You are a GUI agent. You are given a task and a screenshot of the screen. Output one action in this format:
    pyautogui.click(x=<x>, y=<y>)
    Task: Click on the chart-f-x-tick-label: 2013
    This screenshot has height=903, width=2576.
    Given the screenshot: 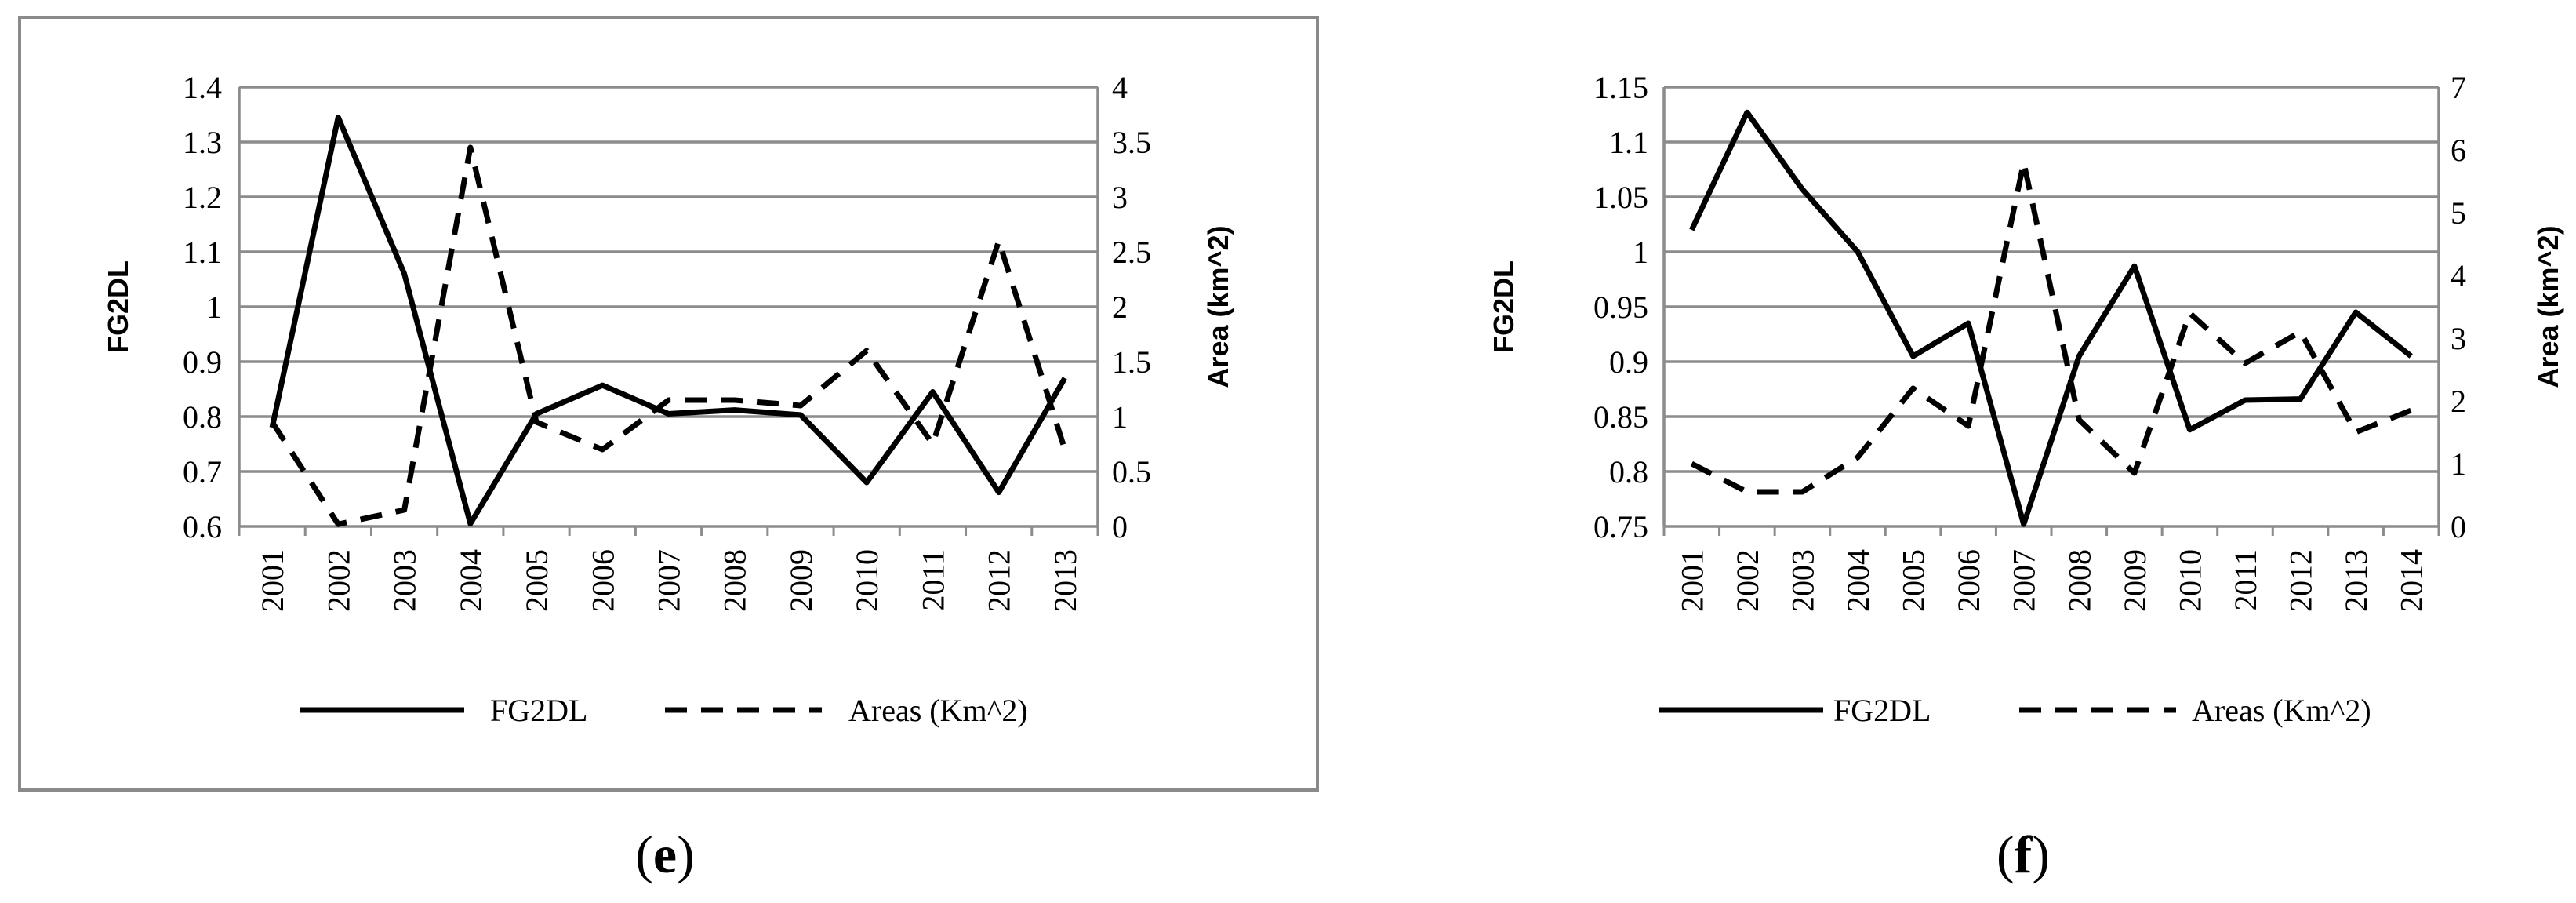 What is the action you would take?
    pyautogui.click(x=2356, y=580)
    